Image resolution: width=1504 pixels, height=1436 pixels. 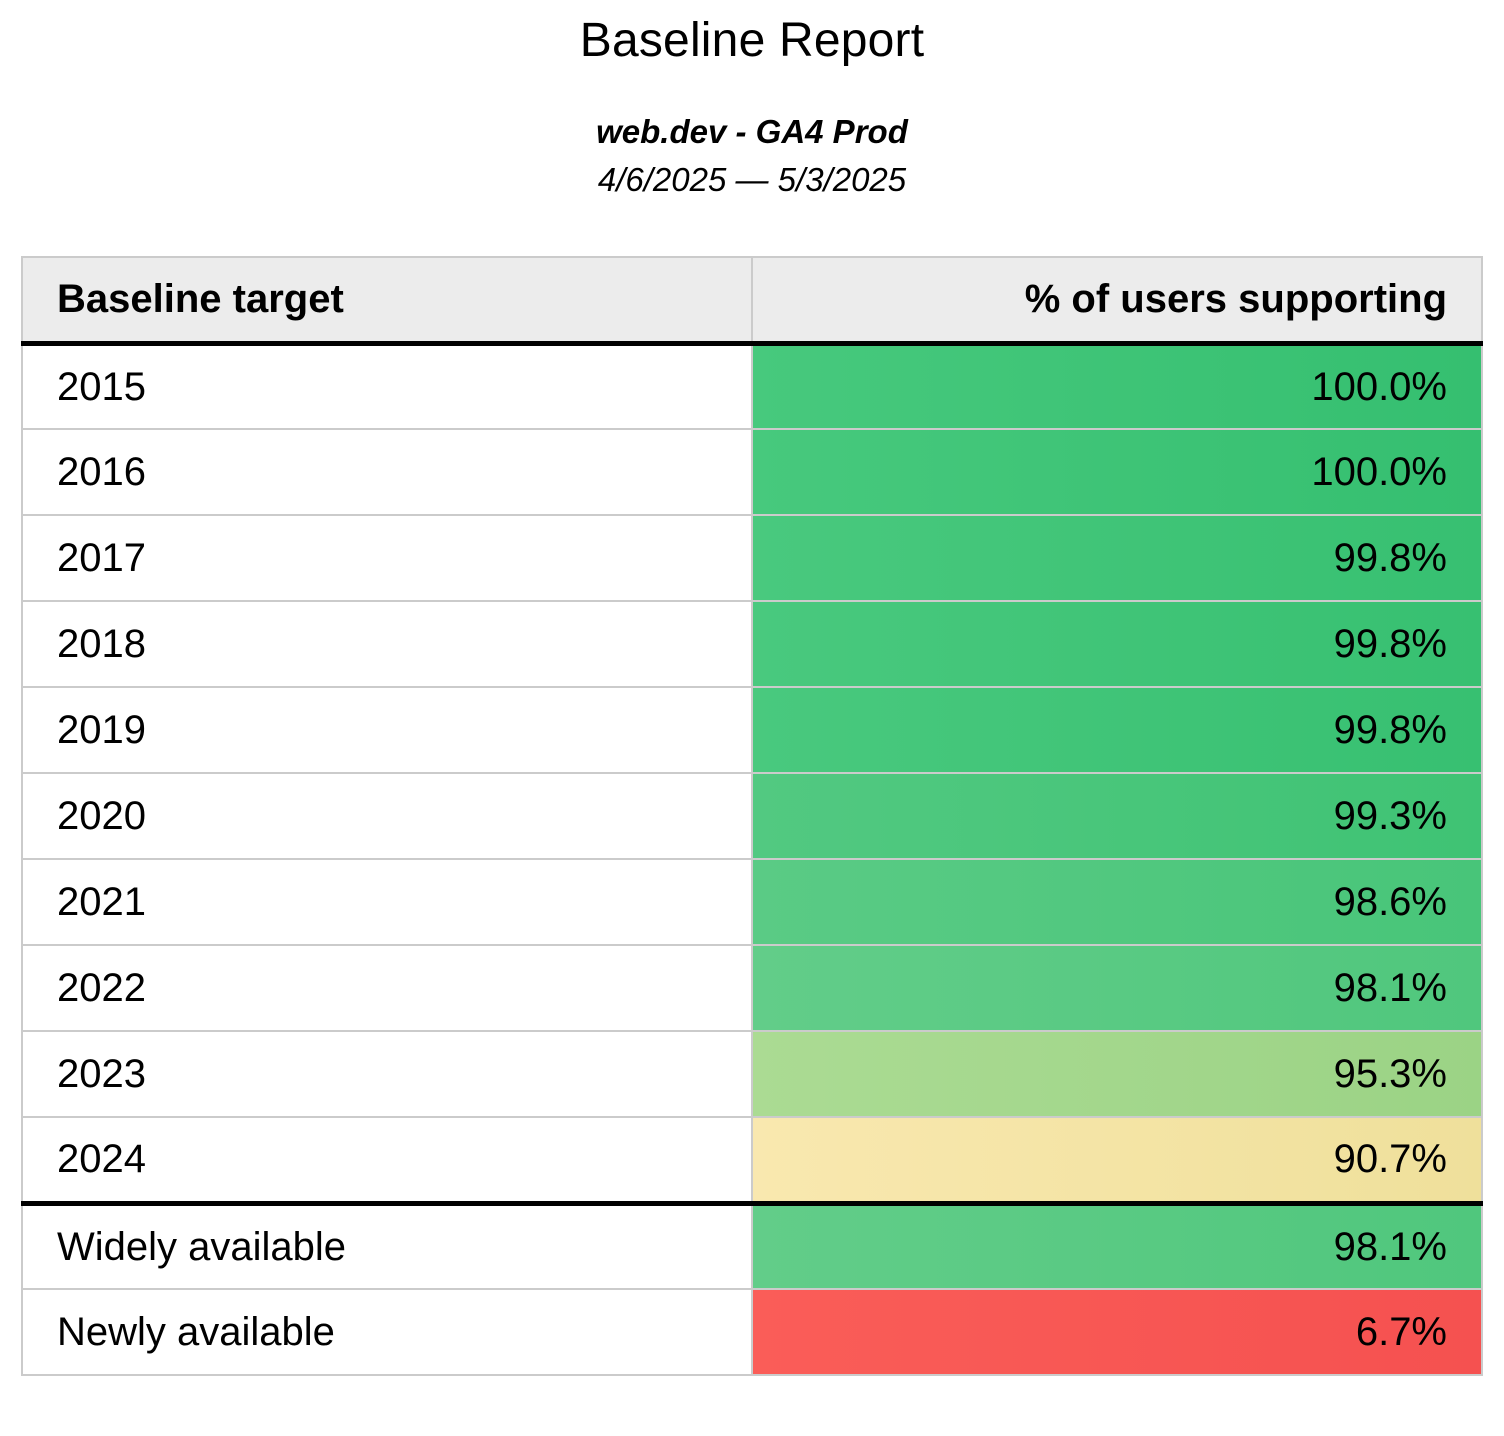 What do you see at coordinates (1117, 301) in the screenshot?
I see `column-header-percent-users-supporting: % of users supporting` at bounding box center [1117, 301].